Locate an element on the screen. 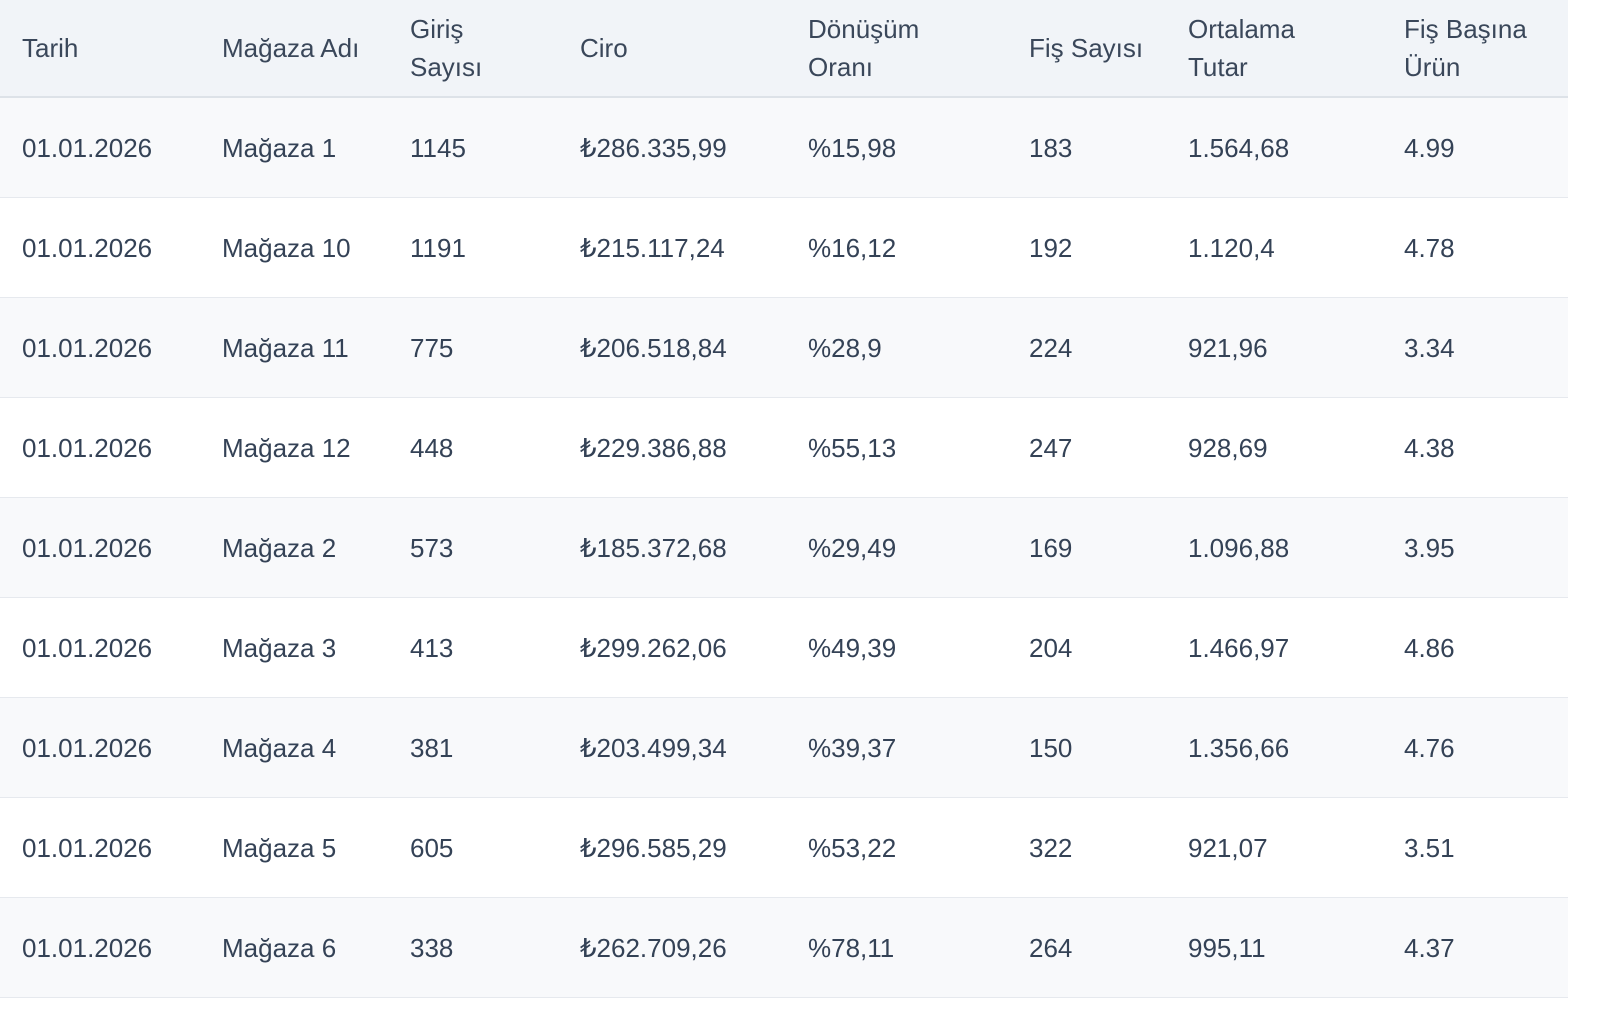 The width and height of the screenshot is (1600, 1019). cell-entry-count: 1145 is located at coordinates (473, 147).